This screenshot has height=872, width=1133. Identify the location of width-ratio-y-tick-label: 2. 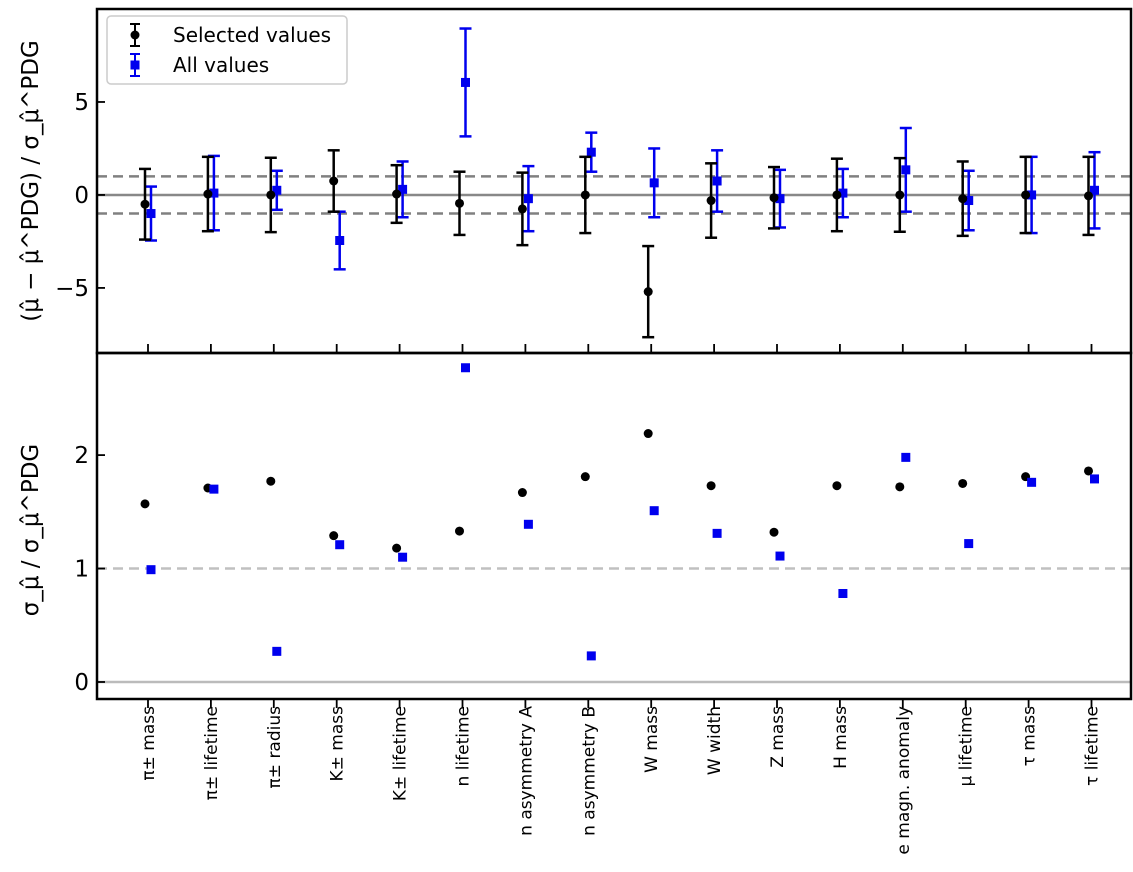
(81, 456).